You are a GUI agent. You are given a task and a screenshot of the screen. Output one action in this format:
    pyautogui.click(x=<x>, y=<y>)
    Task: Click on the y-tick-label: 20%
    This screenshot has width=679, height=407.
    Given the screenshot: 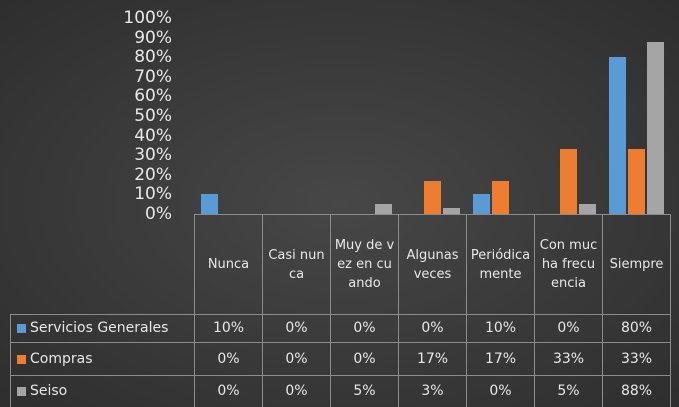 What is the action you would take?
    pyautogui.click(x=153, y=174)
    